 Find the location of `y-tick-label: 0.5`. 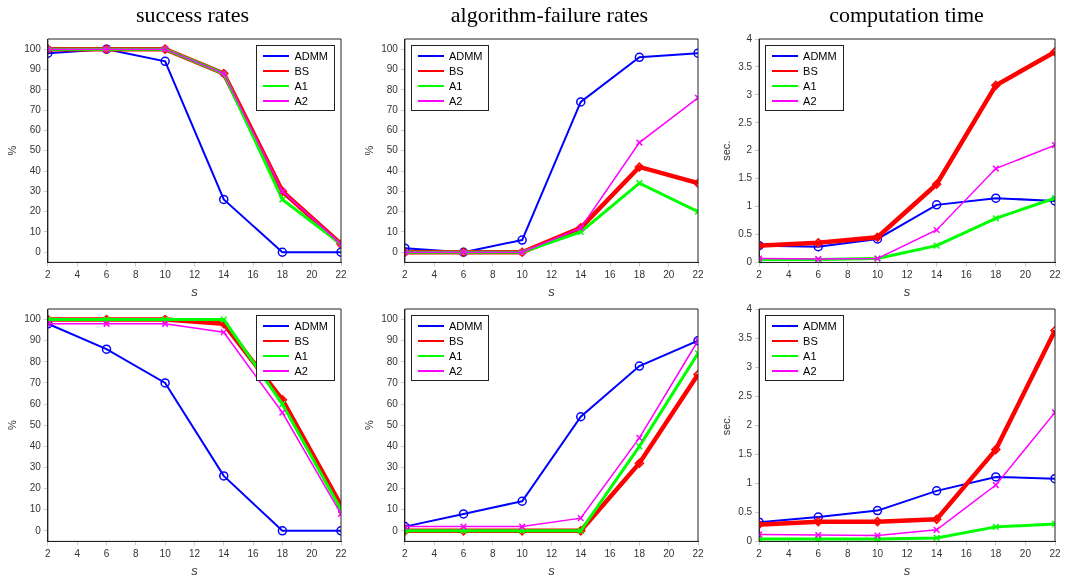

y-tick-label: 0.5 is located at coordinates (745, 512).